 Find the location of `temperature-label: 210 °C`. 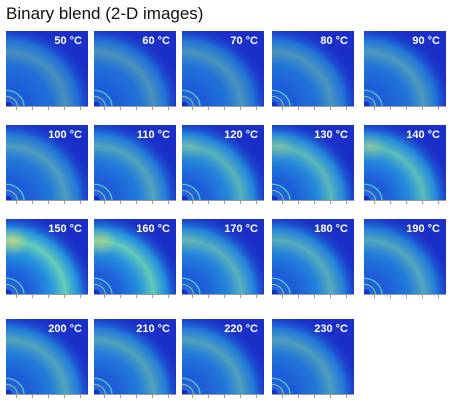

temperature-label: 210 °C is located at coordinates (153, 329).